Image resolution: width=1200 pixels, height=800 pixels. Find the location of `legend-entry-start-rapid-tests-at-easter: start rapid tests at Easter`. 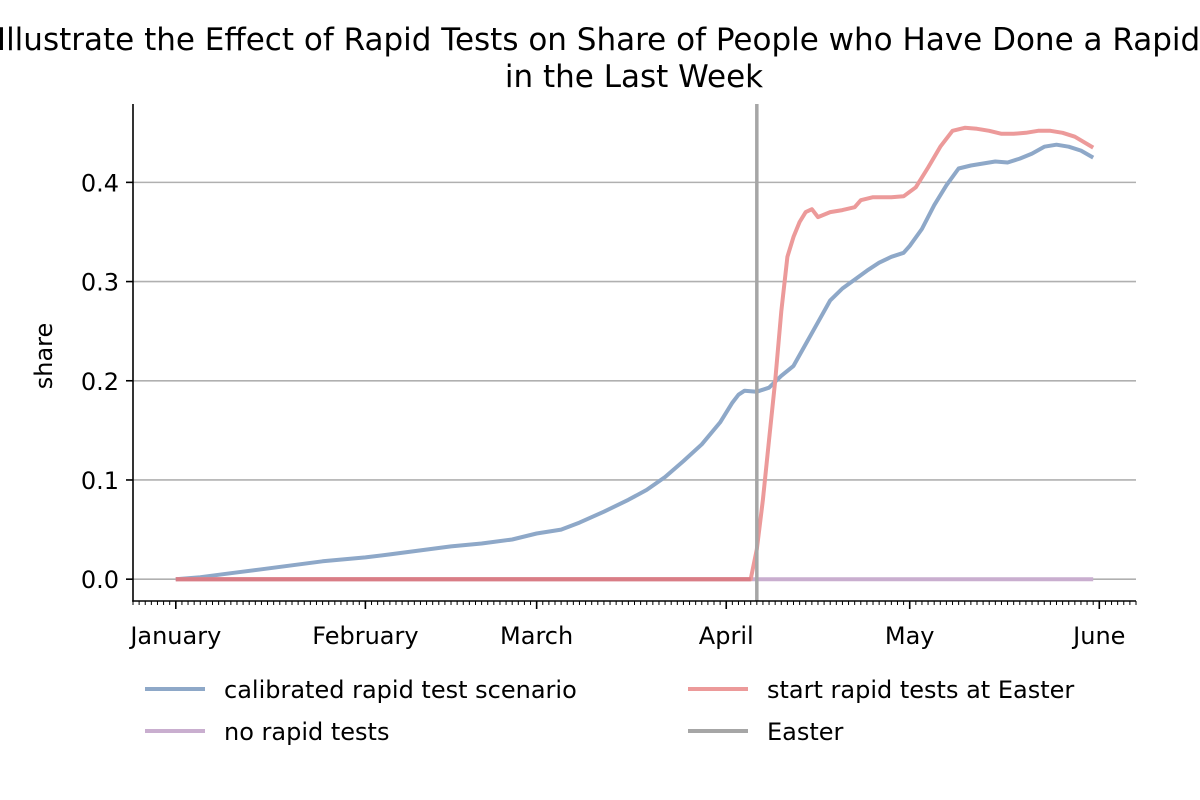

legend-entry-start-rapid-tests-at-easter: start rapid tests at Easter is located at coordinates (881, 690).